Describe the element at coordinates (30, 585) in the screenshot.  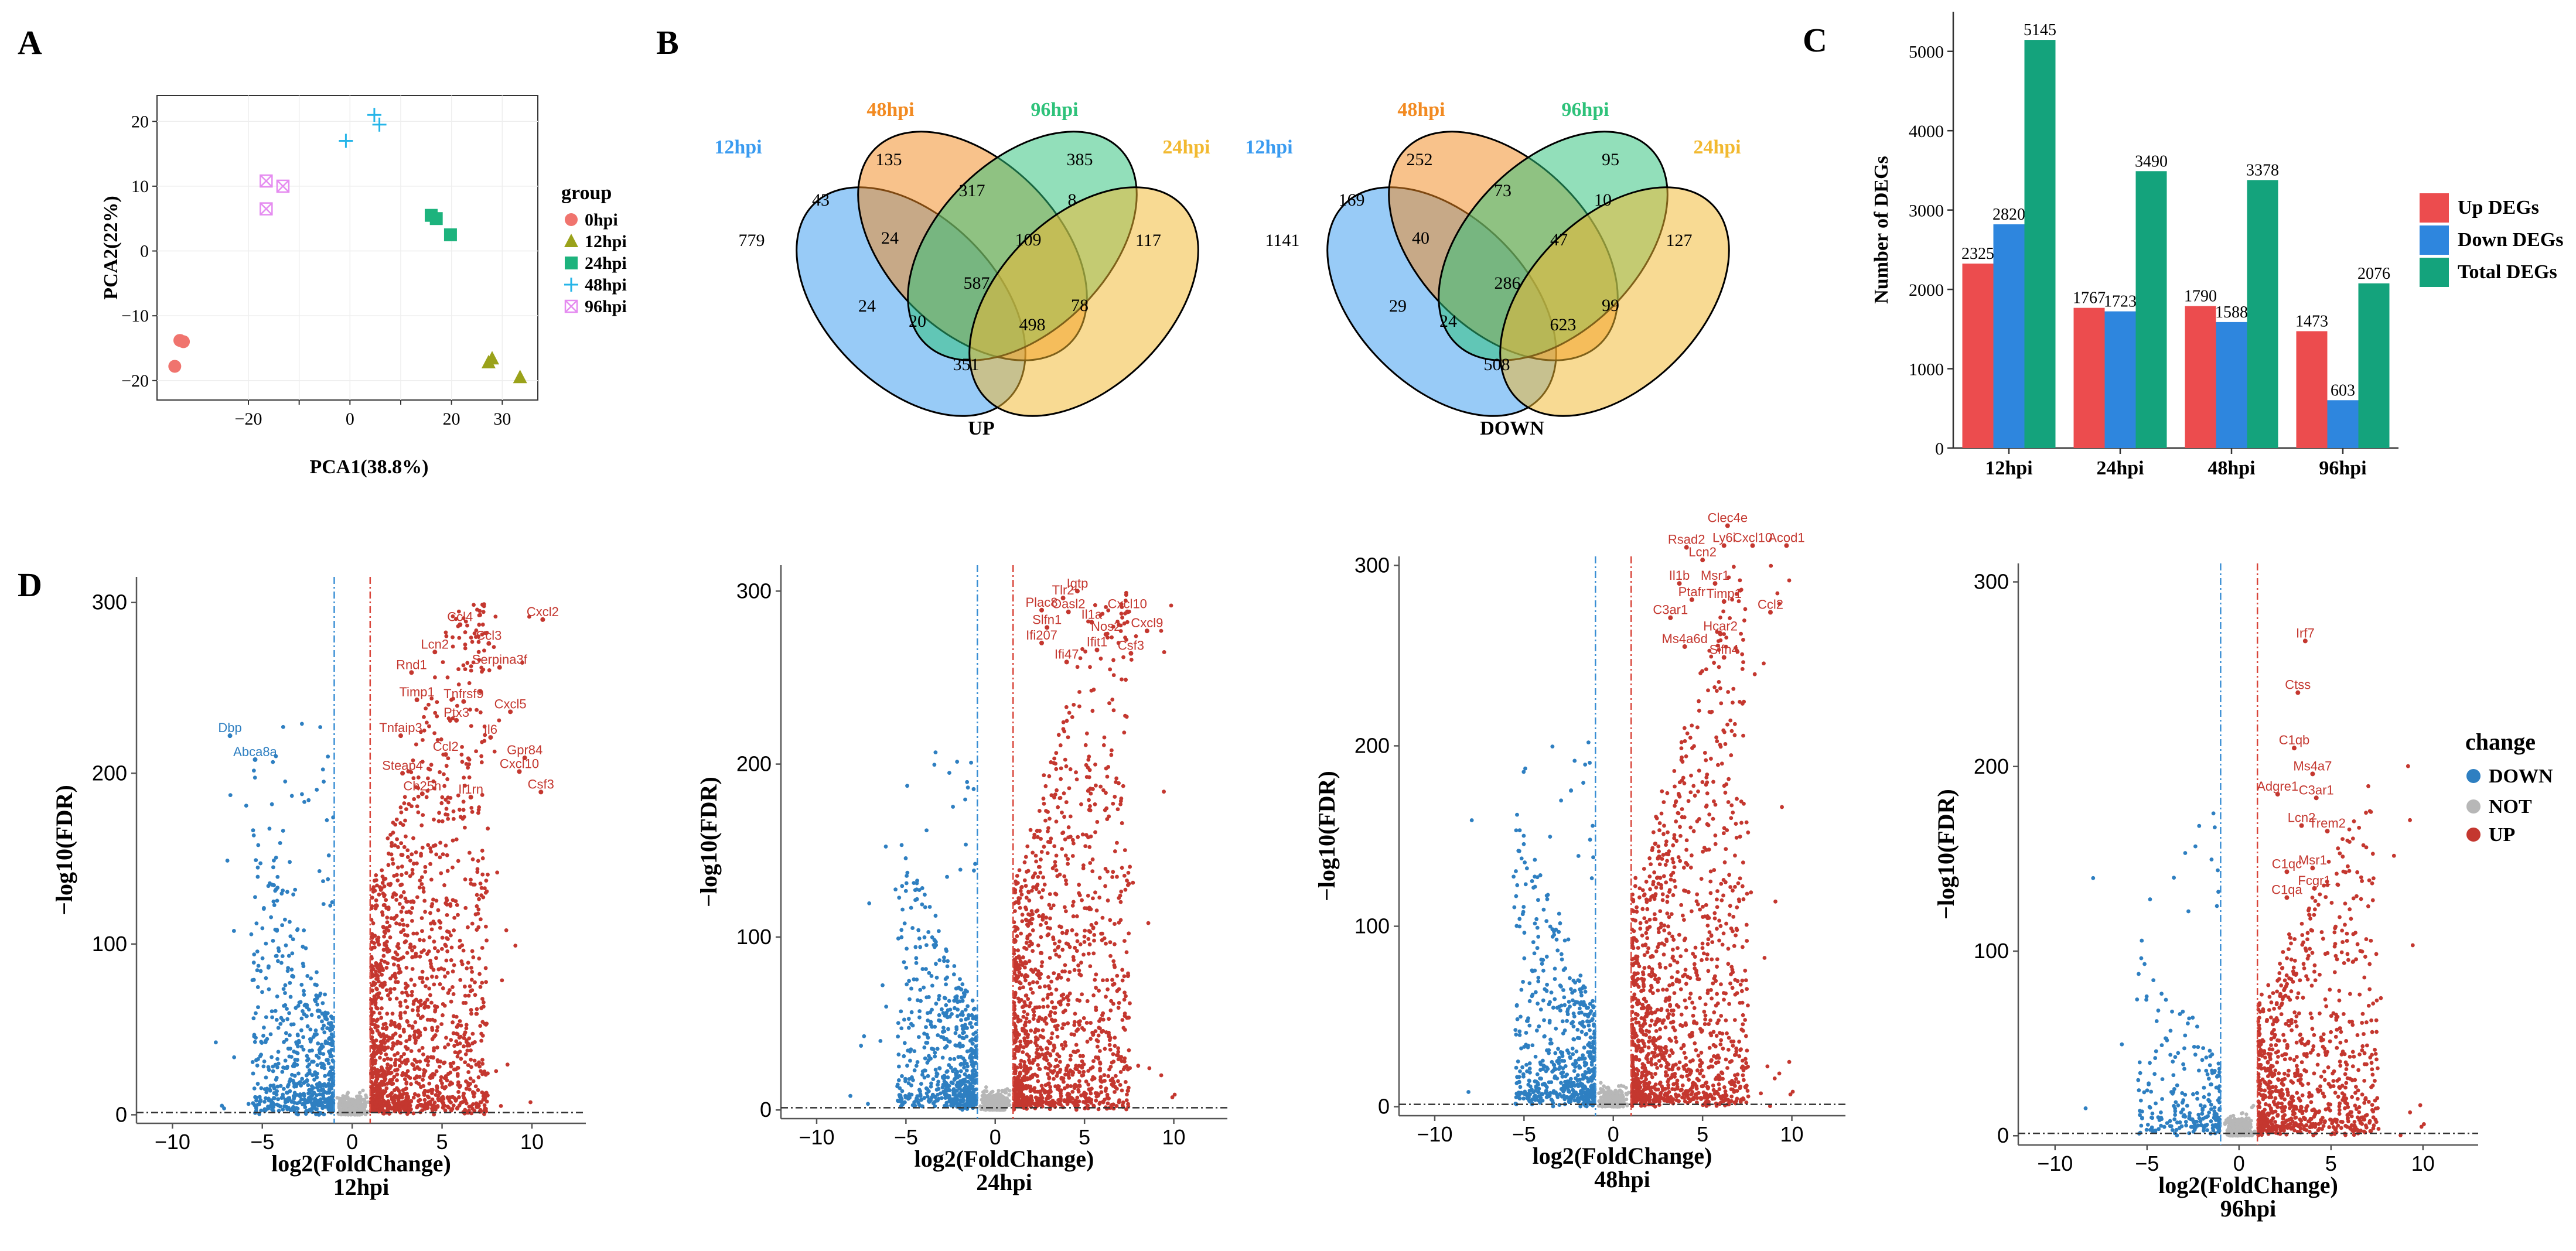
I see `panel-label-d: D` at that location.